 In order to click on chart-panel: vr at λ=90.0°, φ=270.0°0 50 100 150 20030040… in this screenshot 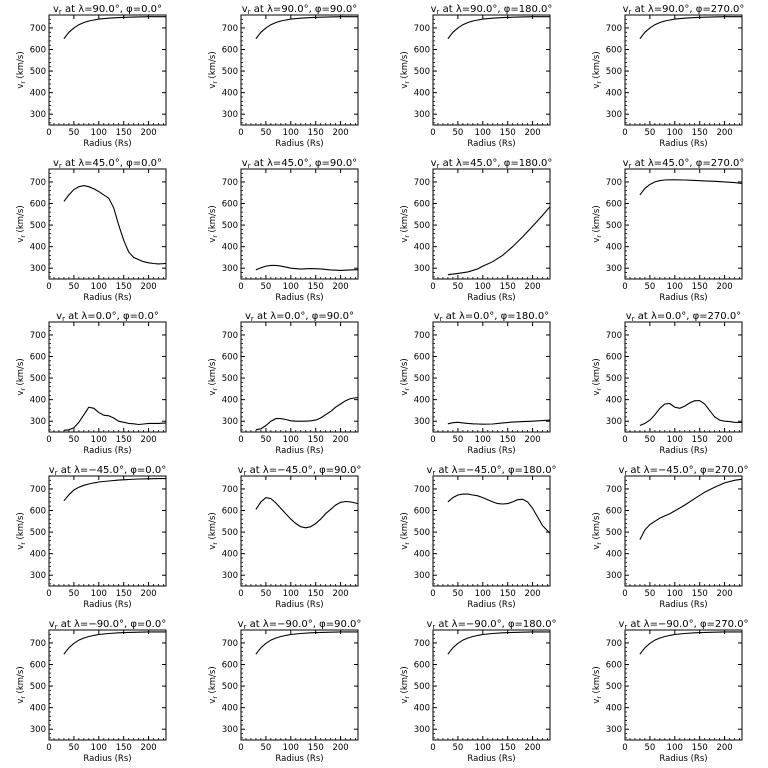, I will do `click(668, 76)`.